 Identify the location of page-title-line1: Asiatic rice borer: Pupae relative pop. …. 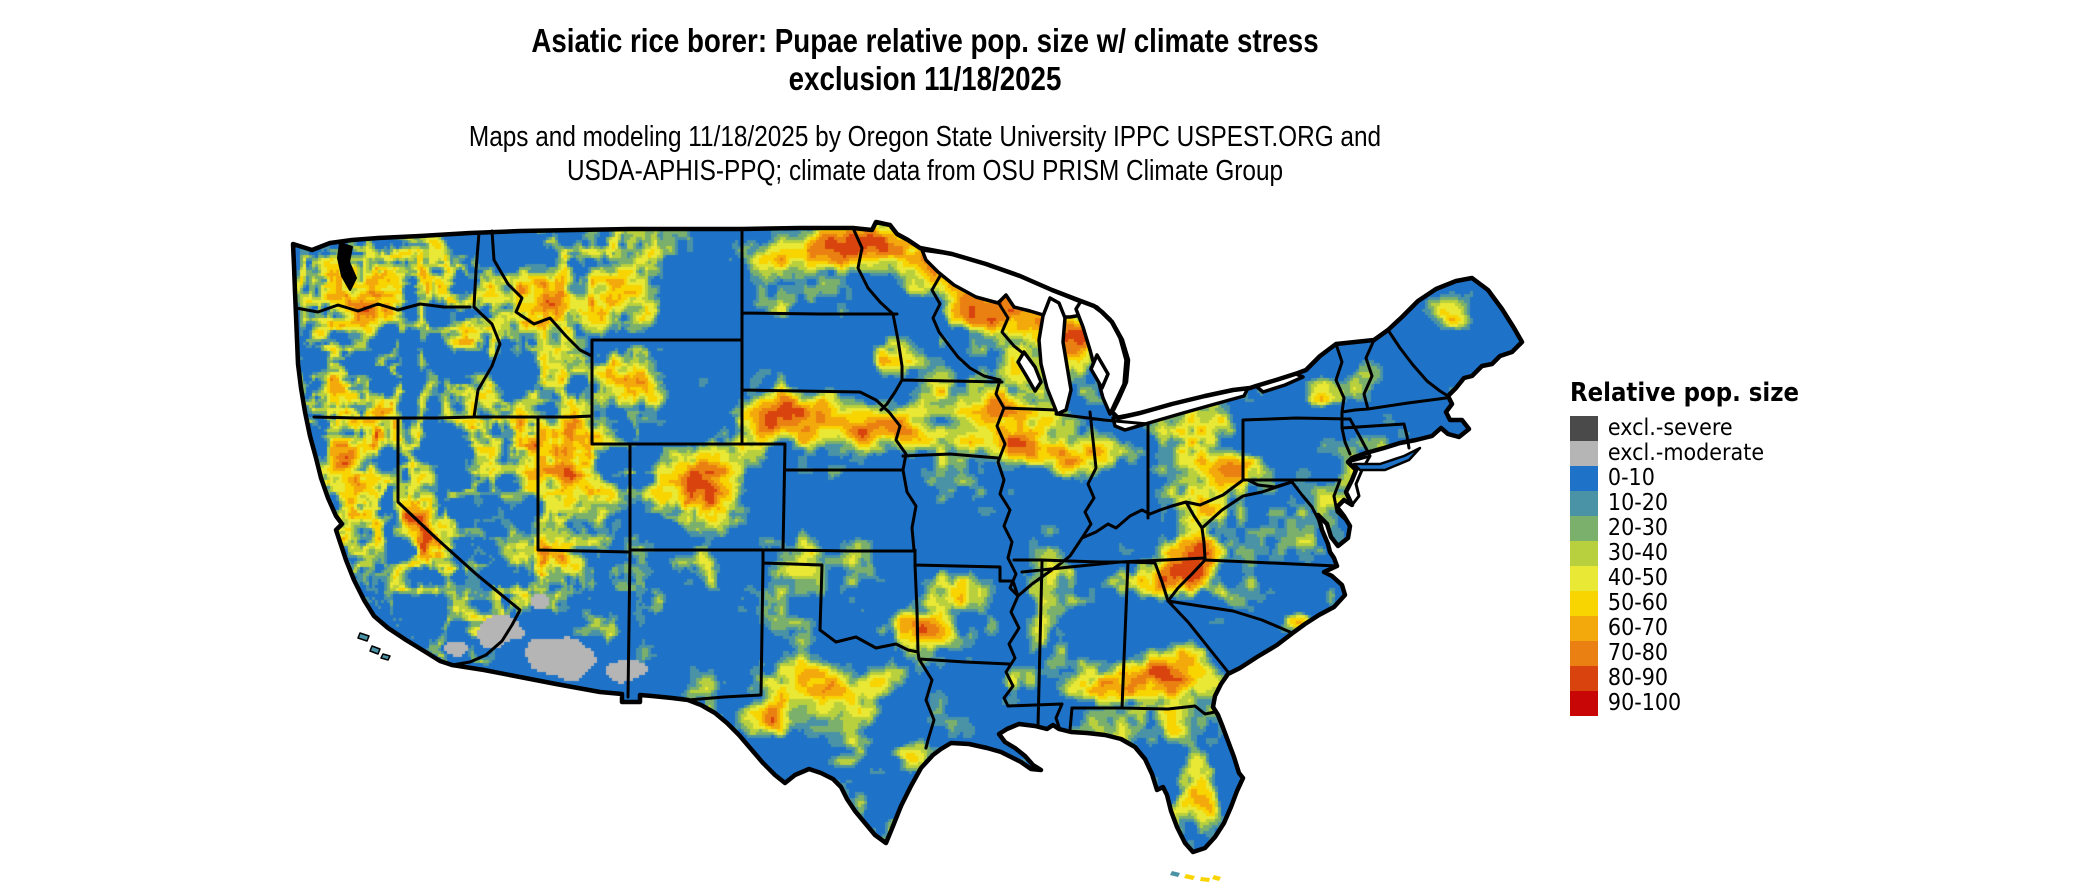
(925, 40).